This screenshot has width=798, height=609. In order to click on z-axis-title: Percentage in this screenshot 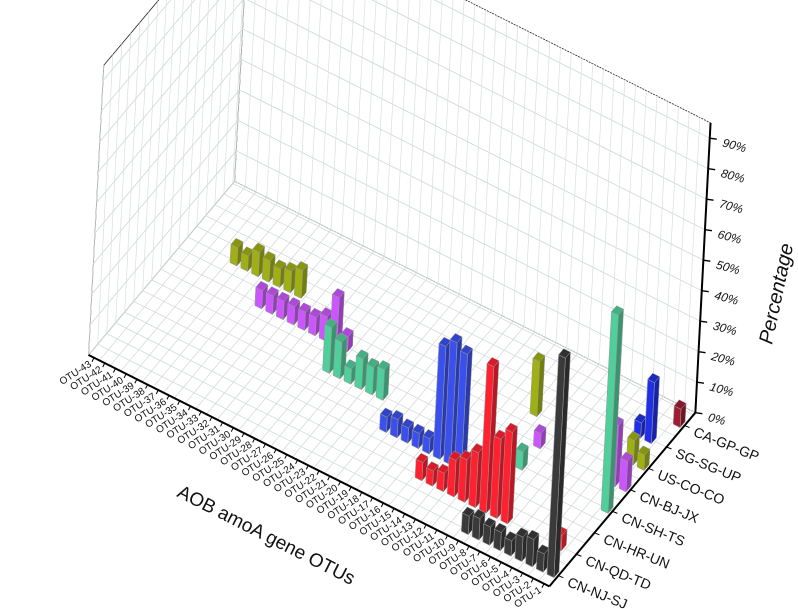, I will do `click(776, 293)`.